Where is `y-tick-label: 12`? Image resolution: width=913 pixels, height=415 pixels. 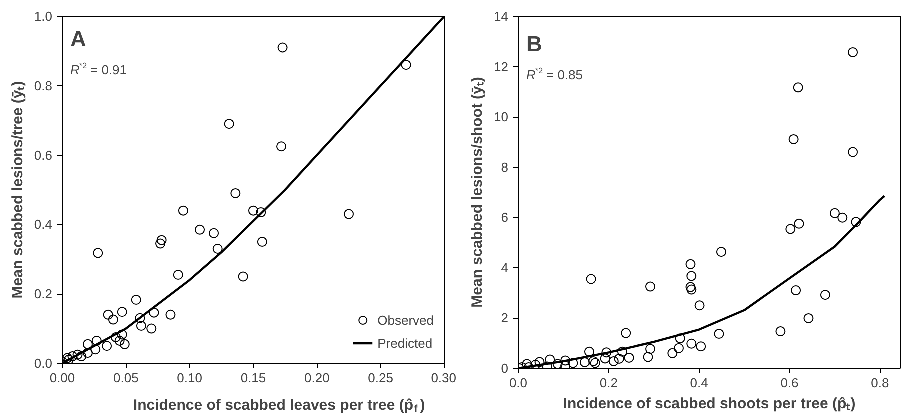
y-tick-label: 12 is located at coordinates (501, 66).